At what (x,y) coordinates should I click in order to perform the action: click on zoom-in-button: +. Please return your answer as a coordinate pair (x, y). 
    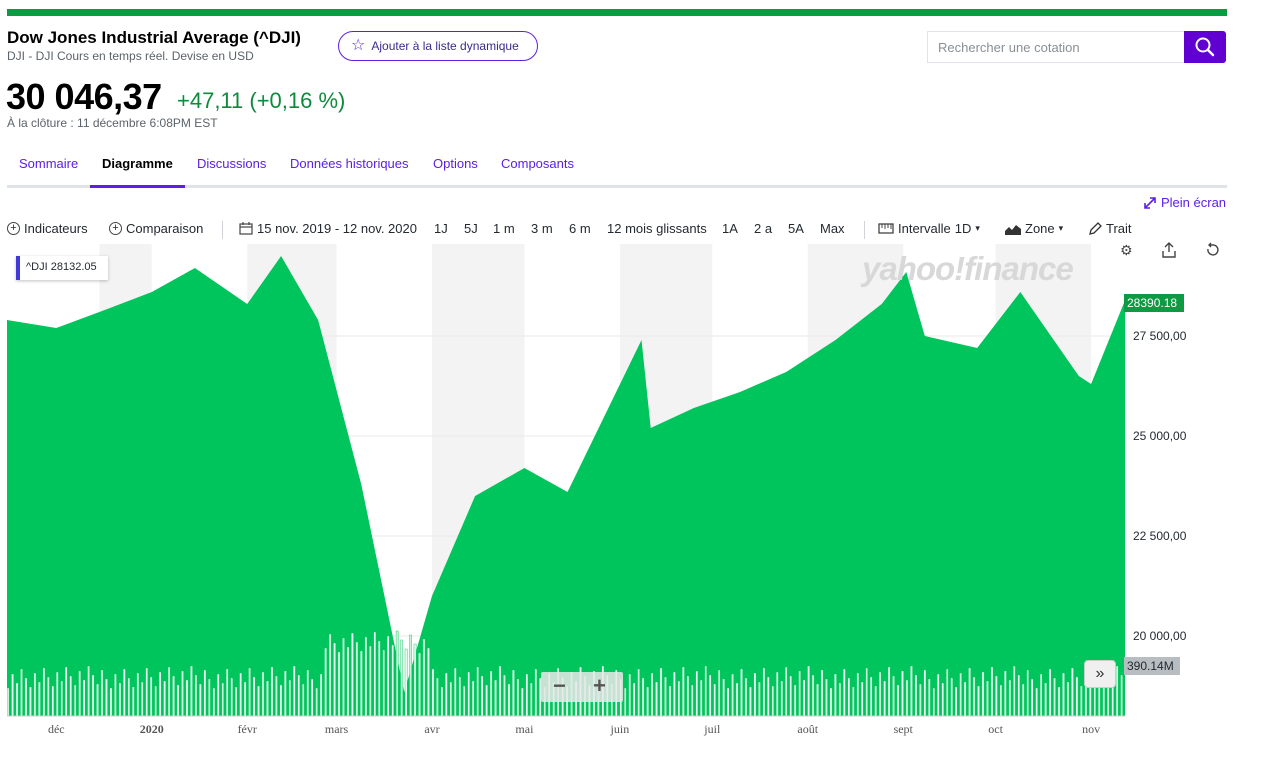
    Looking at the image, I should click on (599, 685).